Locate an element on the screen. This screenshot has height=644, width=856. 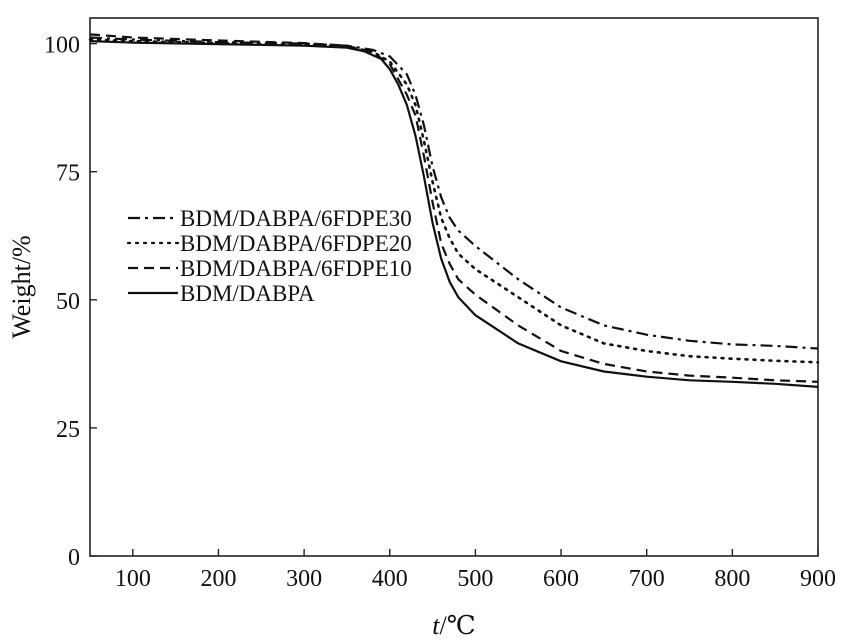
x-axis-variable: t is located at coordinates (436, 625).